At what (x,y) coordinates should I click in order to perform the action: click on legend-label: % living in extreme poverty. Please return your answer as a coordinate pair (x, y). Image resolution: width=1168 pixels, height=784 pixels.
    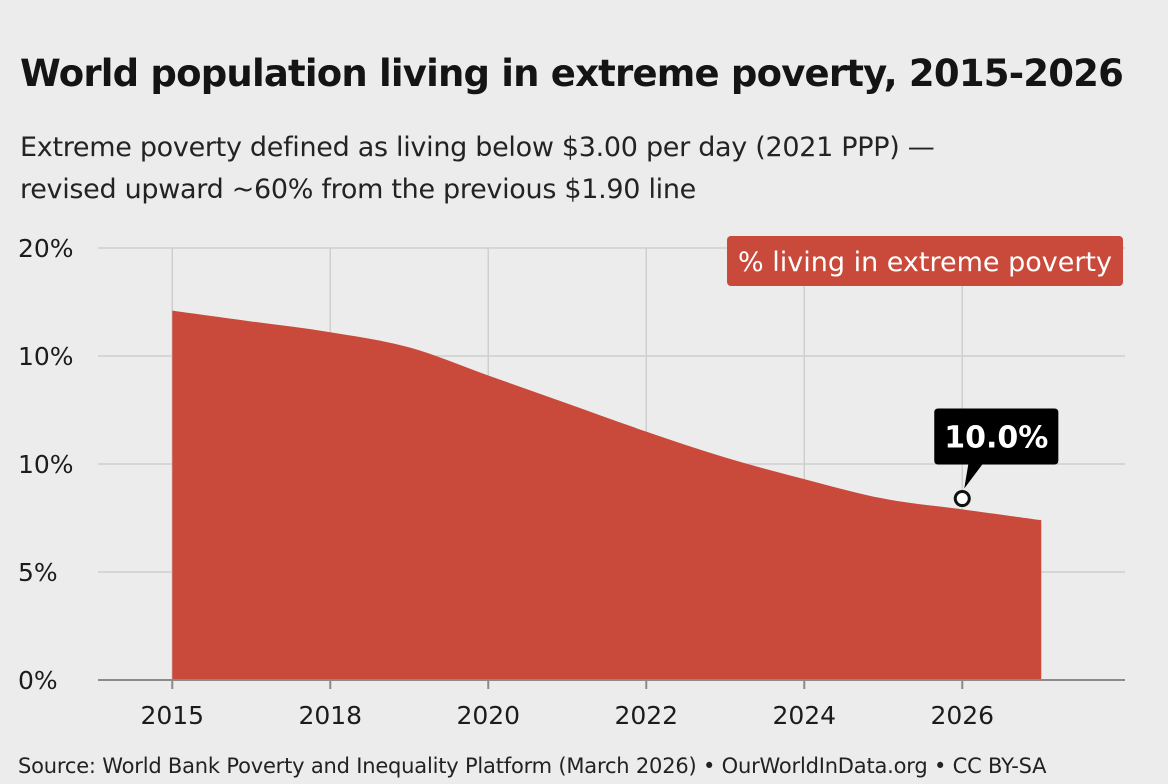
    Looking at the image, I should click on (925, 262).